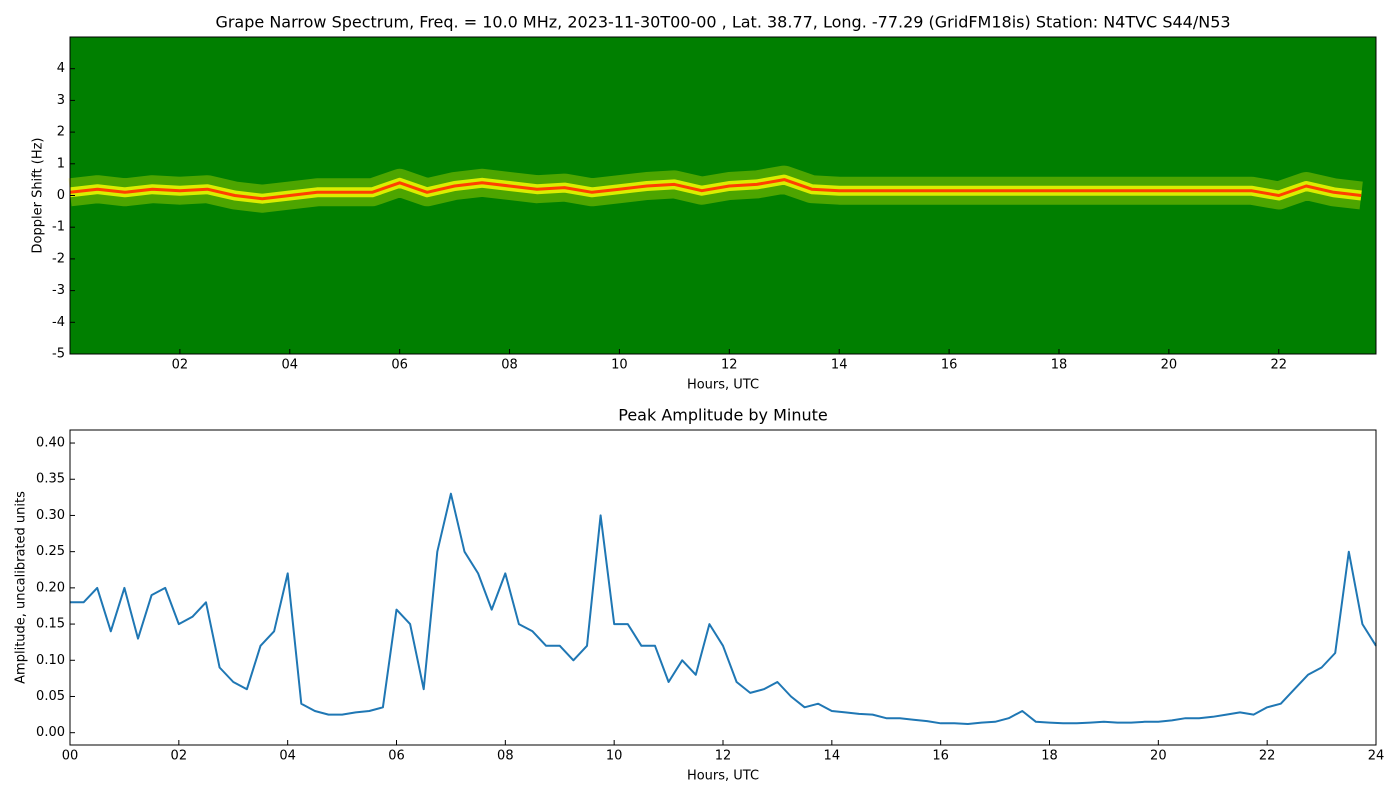 The image size is (1400, 800). Describe the element at coordinates (50, 587) in the screenshot. I see `y-tick-label: 0.20` at that location.